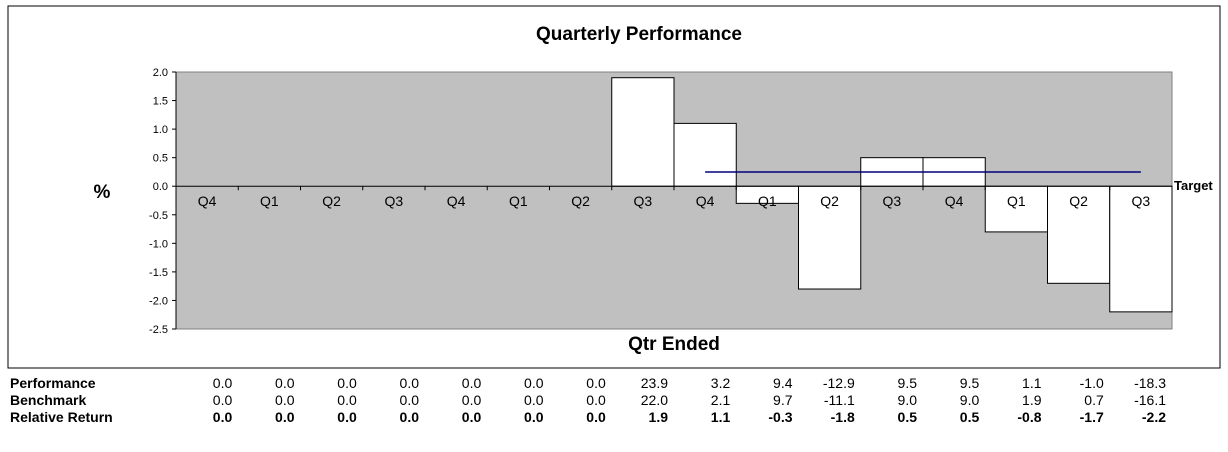  I want to click on table-cell: -2.2, so click(1154, 417).